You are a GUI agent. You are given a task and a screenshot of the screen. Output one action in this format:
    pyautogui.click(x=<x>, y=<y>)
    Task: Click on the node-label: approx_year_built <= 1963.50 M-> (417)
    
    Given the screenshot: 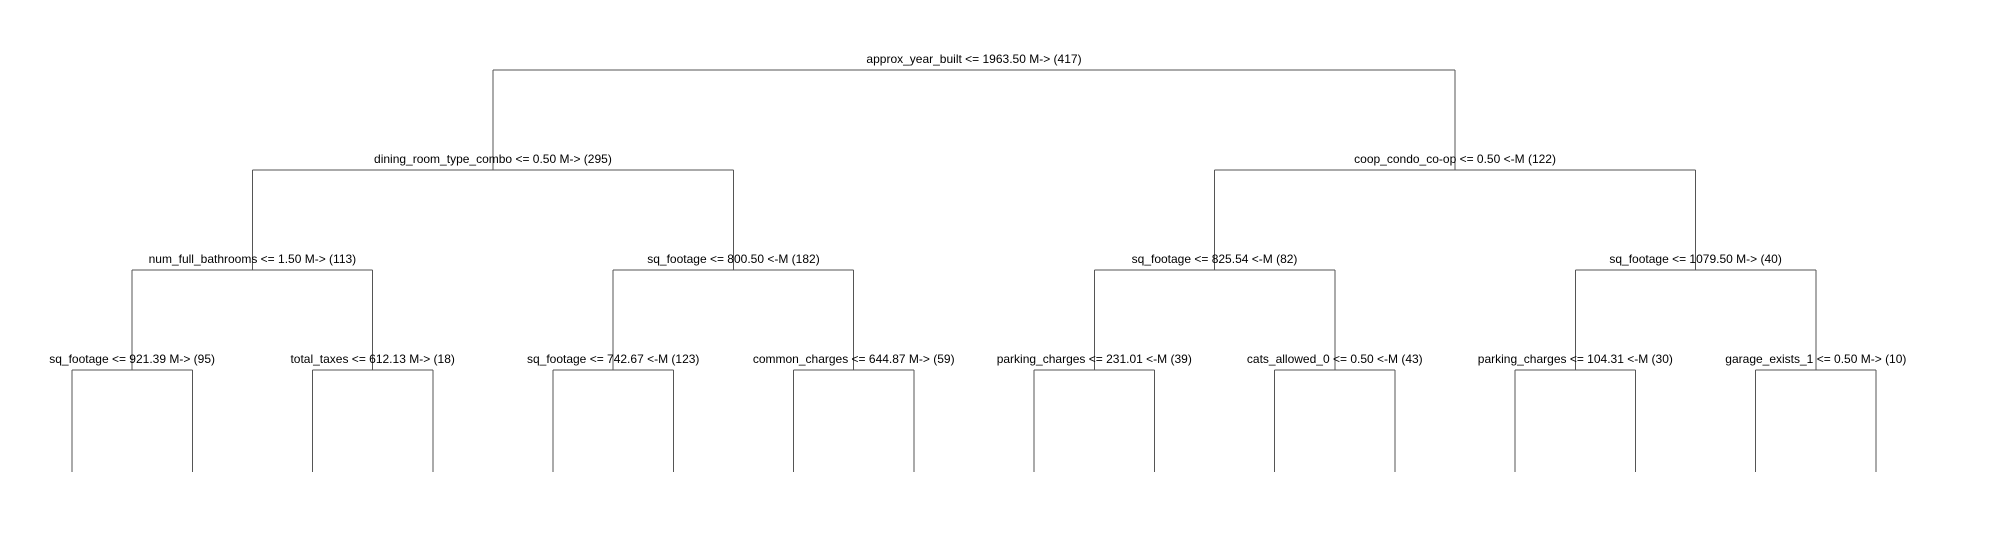 What is the action you would take?
    pyautogui.click(x=973, y=59)
    